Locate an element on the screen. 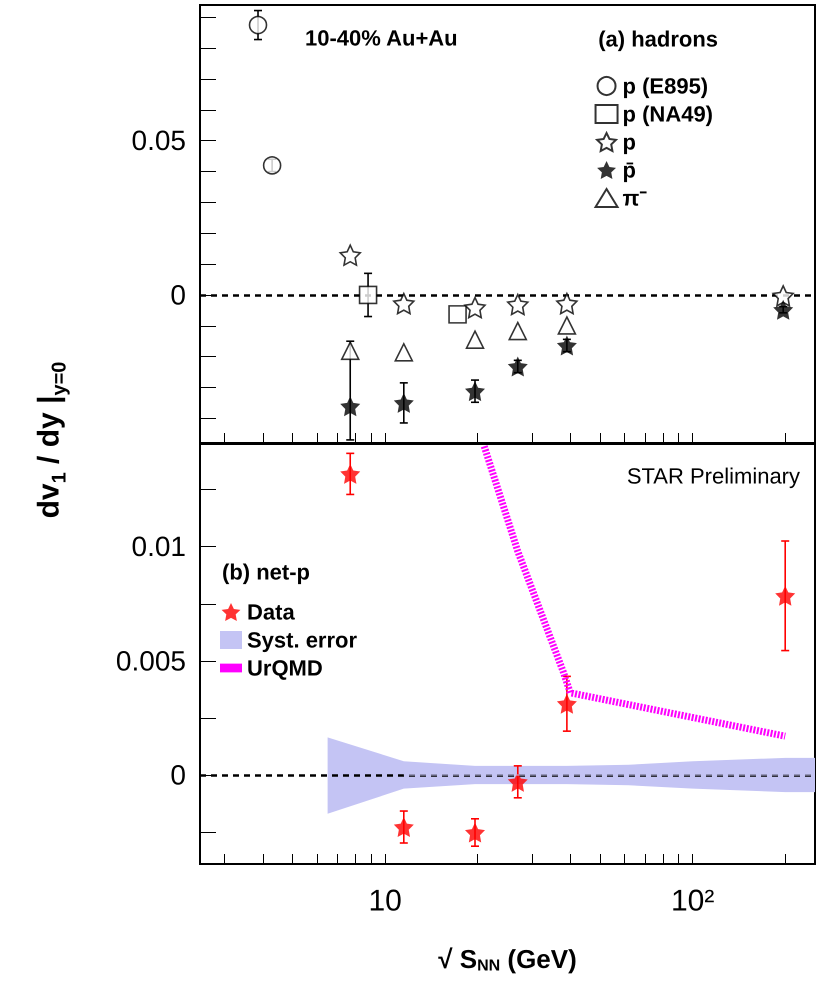 This screenshot has width=828, height=984. legend-label: π⁻ is located at coordinates (635, 198).